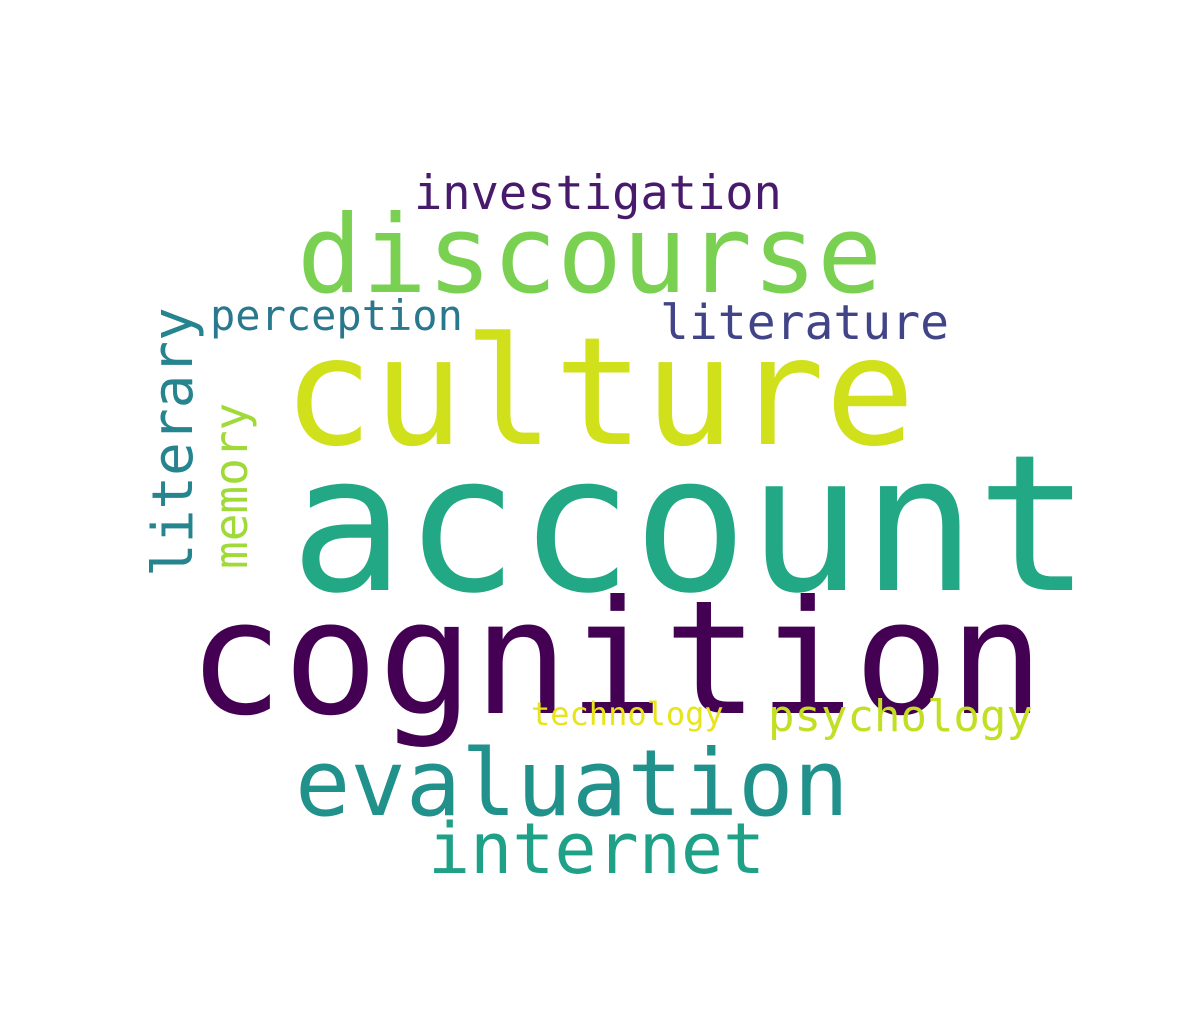  What do you see at coordinates (804, 323) in the screenshot?
I see `word-literature: literature` at bounding box center [804, 323].